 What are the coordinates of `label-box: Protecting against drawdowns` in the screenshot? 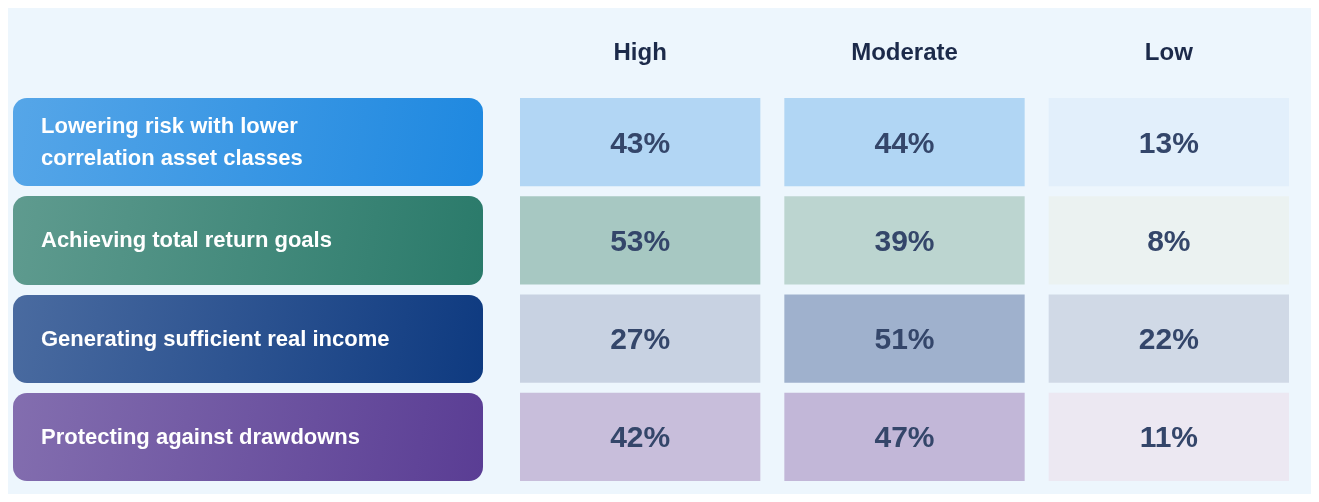 It's located at (248, 436).